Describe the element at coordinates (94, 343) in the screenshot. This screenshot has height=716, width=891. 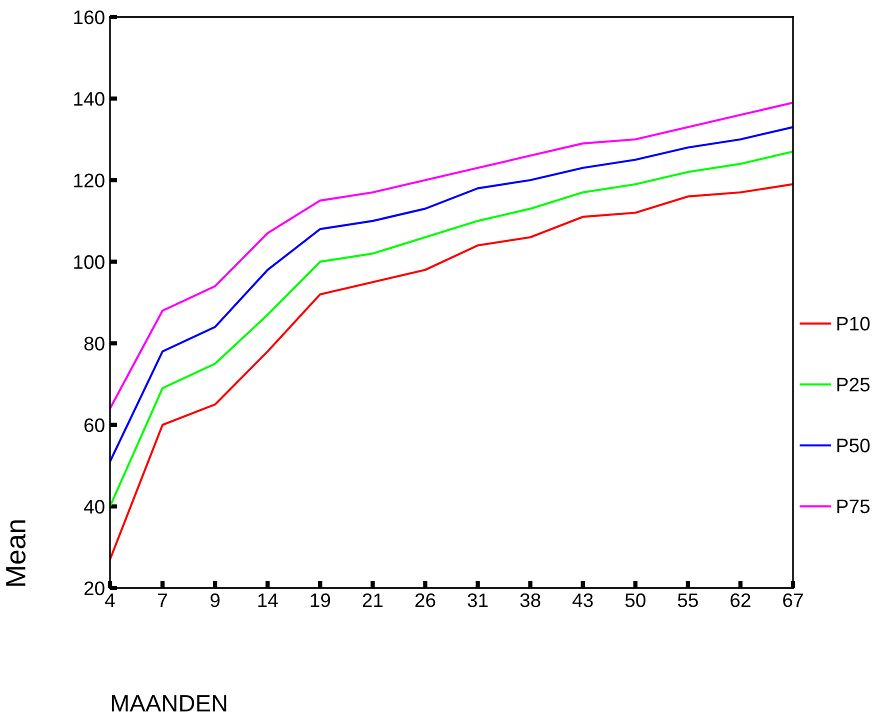
I see `y-tick-label: 80` at that location.